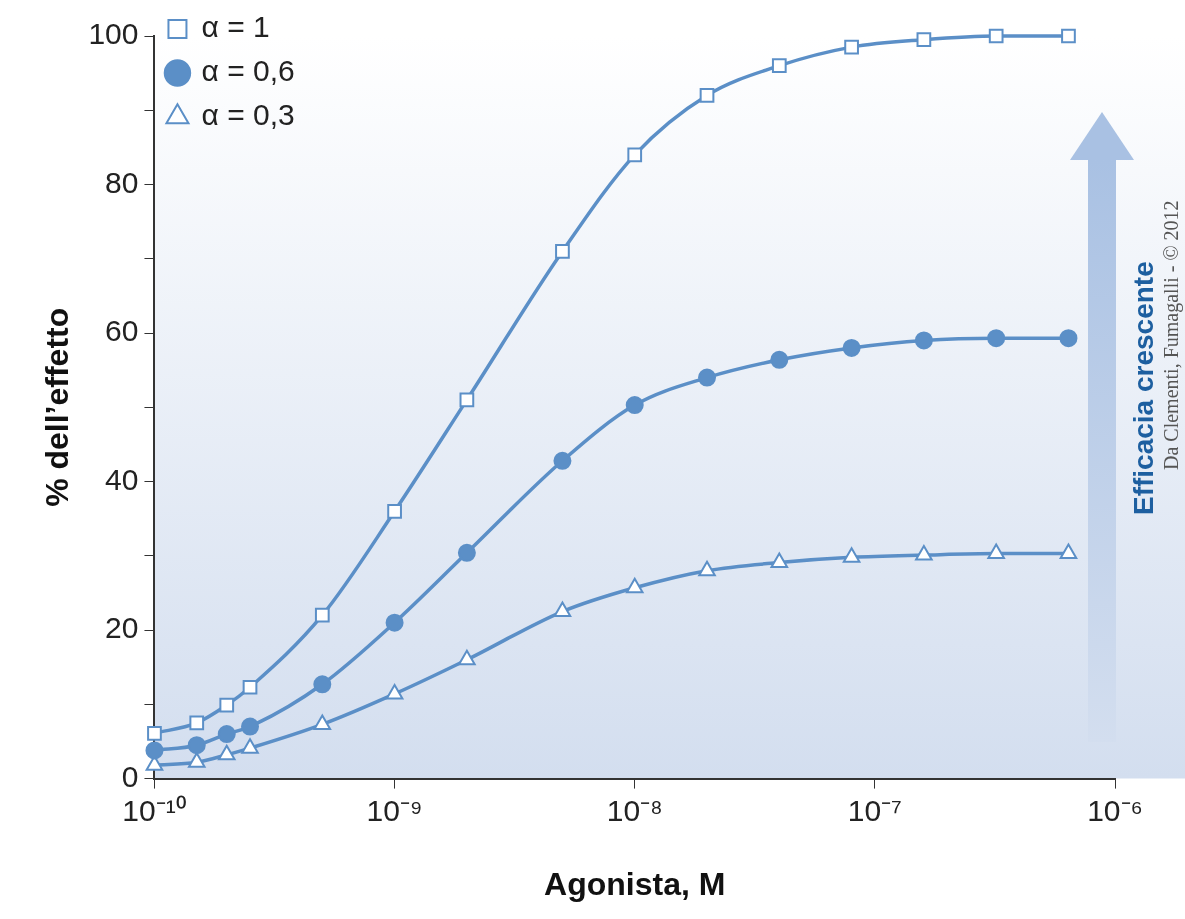 This screenshot has width=1185, height=919. Describe the element at coordinates (57, 407) in the screenshot. I see `y-axis-title: % dell’effetto` at that location.